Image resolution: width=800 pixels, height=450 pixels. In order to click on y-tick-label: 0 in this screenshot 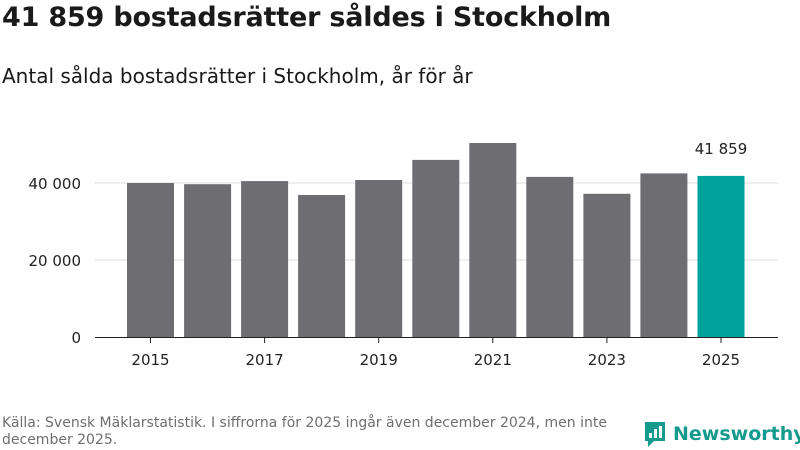, I will do `click(76, 338)`.